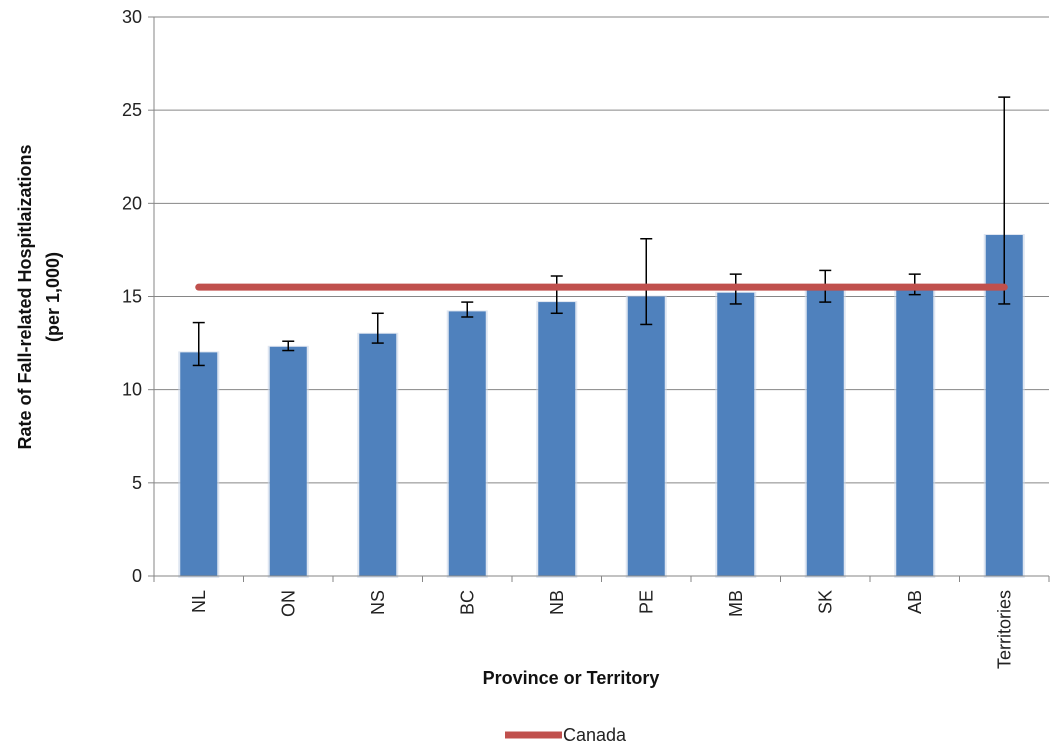 This screenshot has height=747, width=1050. What do you see at coordinates (132, 390) in the screenshot?
I see `y-tick-label-10: 10` at bounding box center [132, 390].